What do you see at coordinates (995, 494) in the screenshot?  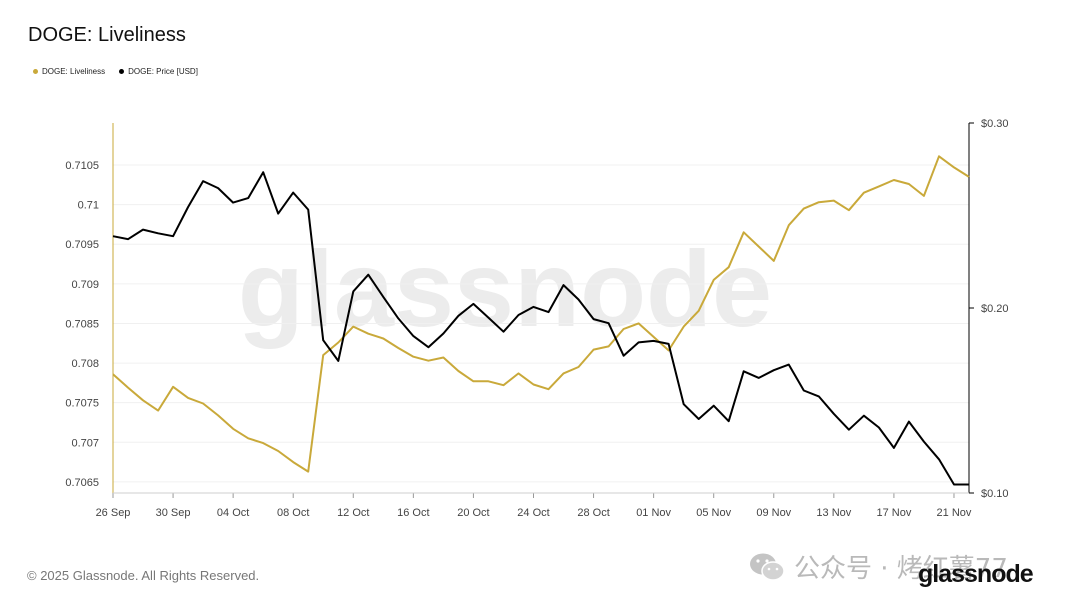 I see `y-right-tick-label: $0.10` at bounding box center [995, 494].